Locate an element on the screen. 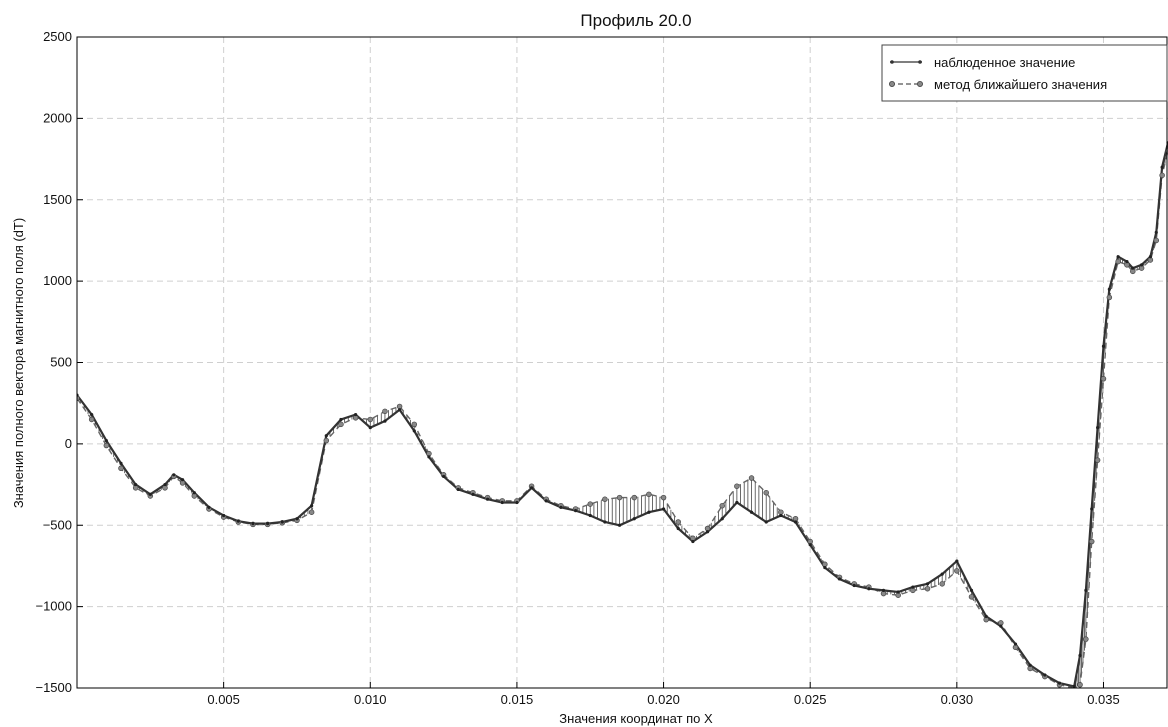  y-tick-label: 500 is located at coordinates (61, 362).